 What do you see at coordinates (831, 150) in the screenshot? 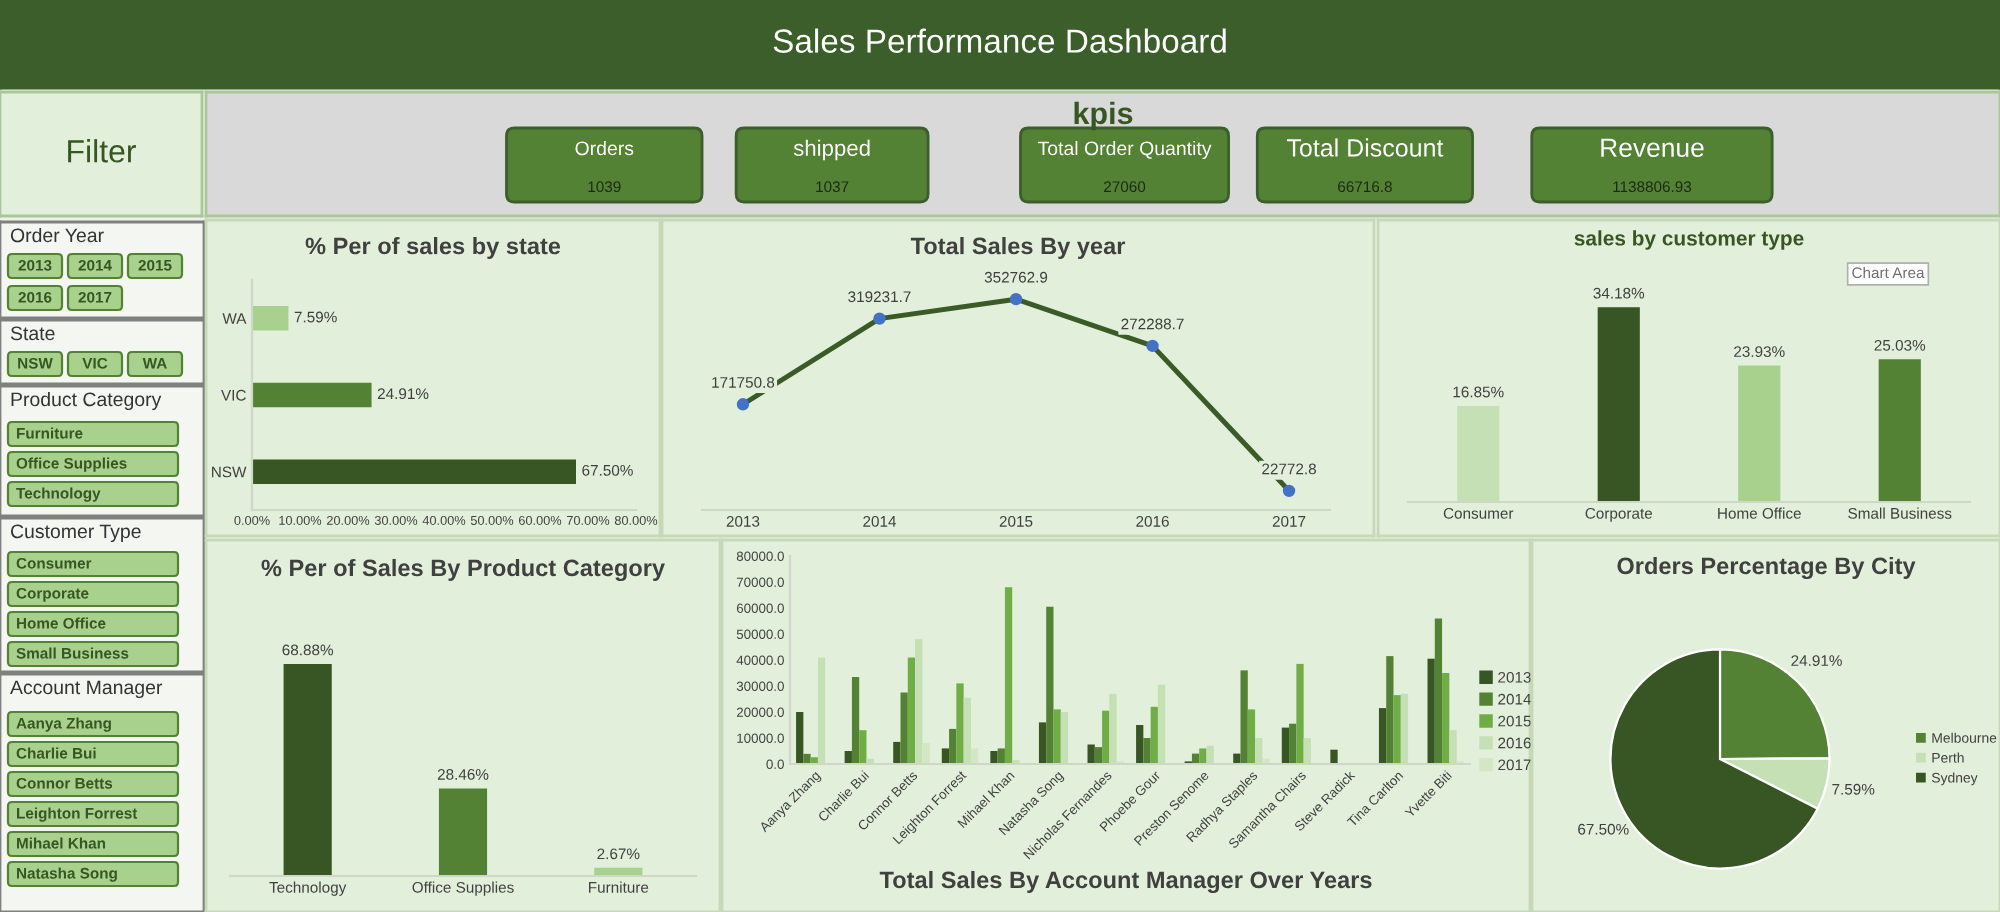
I see `category-label: shipped` at bounding box center [831, 150].